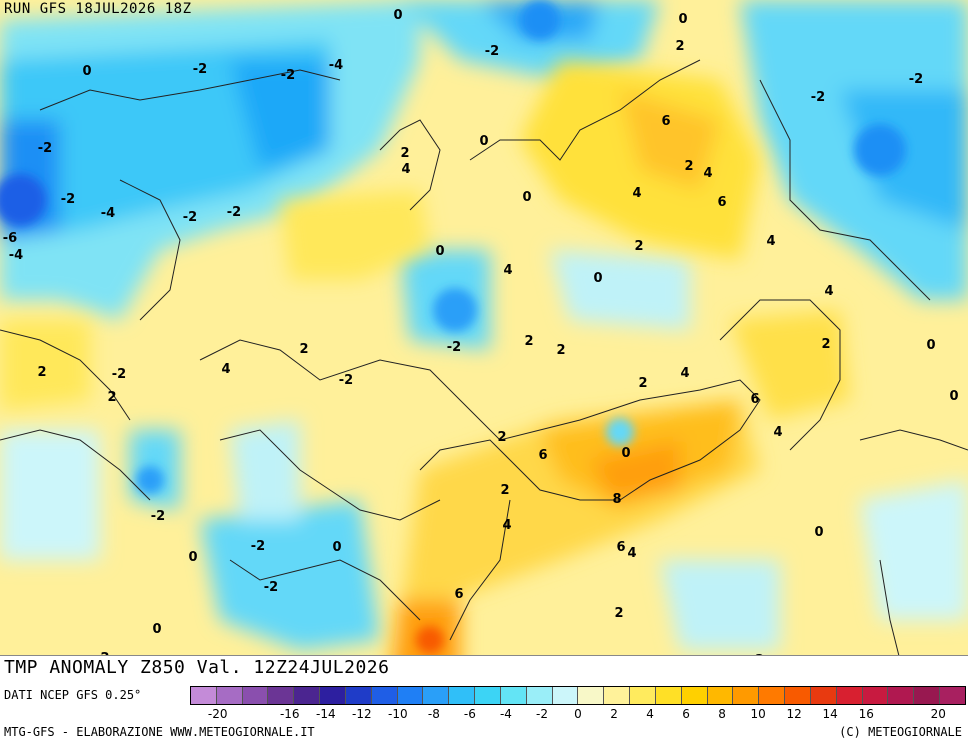  Describe the element at coordinates (830, 714) in the screenshot. I see `scale-tick-label: 14` at that location.